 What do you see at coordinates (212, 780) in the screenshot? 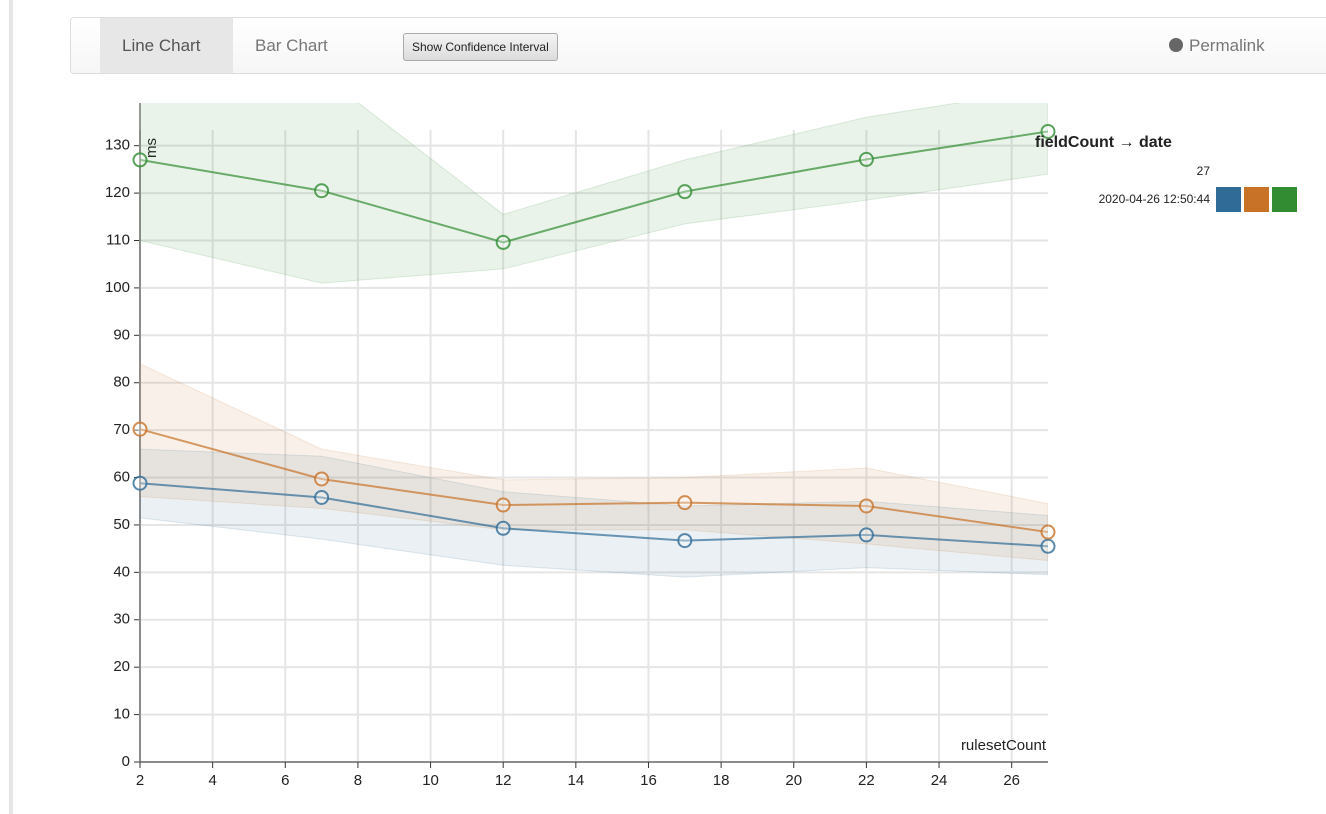
I see `x-tick-label: 4` at bounding box center [212, 780].